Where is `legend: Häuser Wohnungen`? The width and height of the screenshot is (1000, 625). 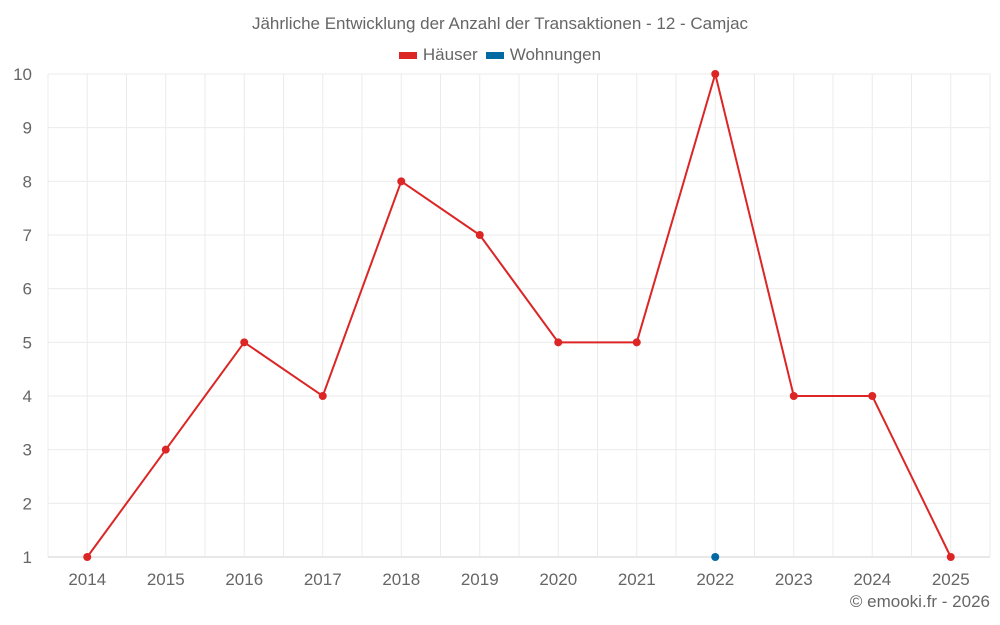 legend: Häuser Wohnungen is located at coordinates (500, 55).